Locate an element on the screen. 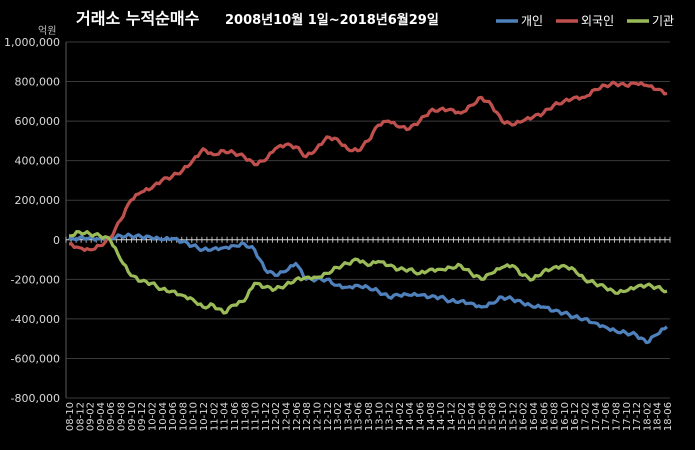  x-tick-label: 17-08 is located at coordinates (616, 416).